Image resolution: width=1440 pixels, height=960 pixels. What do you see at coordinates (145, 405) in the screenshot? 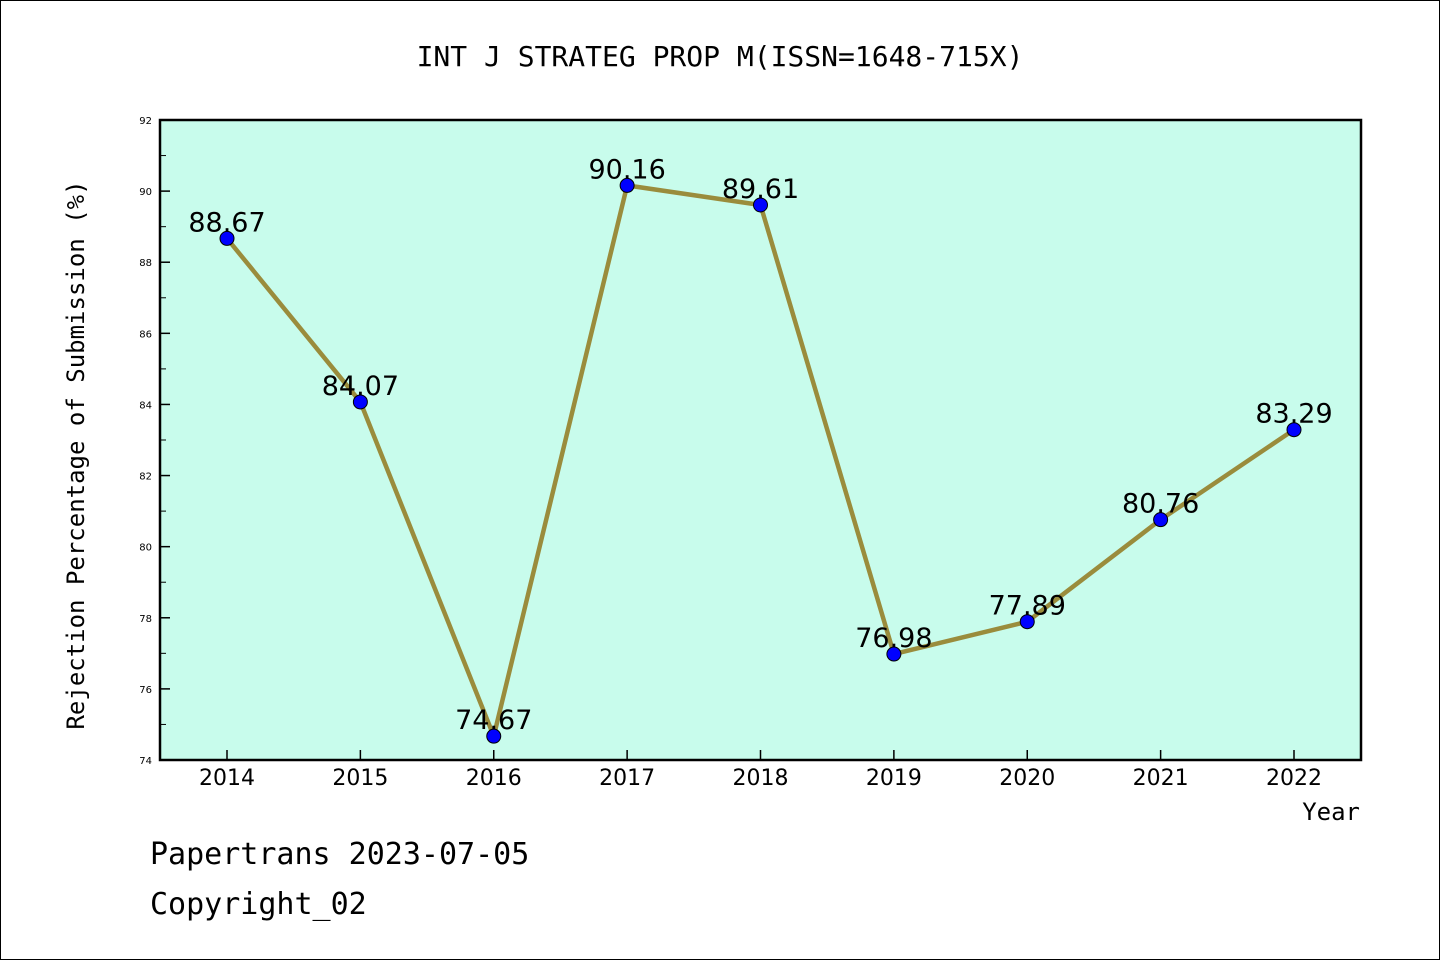
I see `y-tick-label: 84` at bounding box center [145, 405].